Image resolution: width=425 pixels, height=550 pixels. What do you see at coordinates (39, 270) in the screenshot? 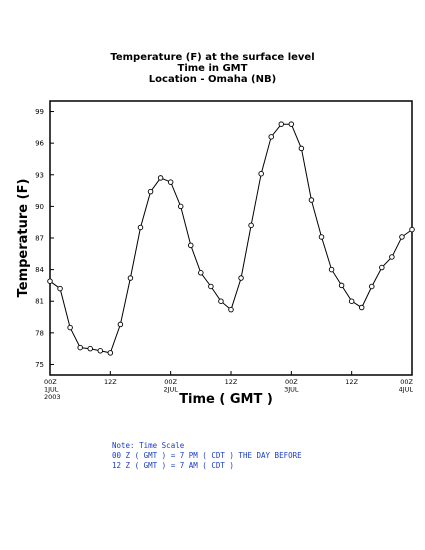
I see `y-tick-label: 84` at bounding box center [39, 270].